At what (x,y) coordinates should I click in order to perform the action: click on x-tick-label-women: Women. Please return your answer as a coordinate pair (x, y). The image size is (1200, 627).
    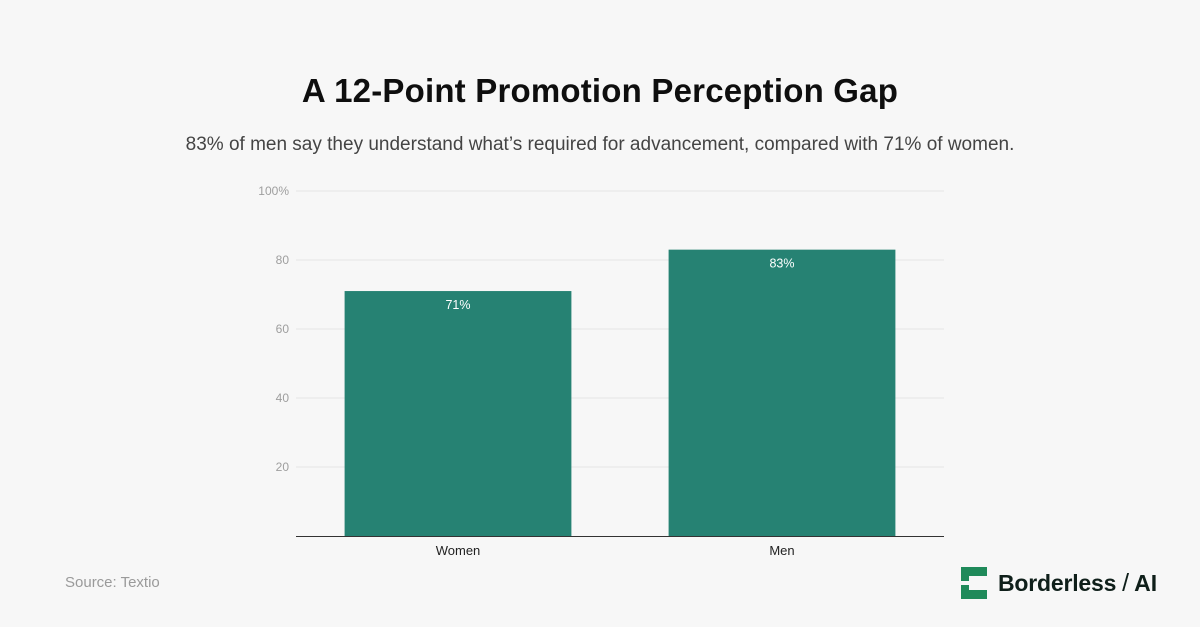
    Looking at the image, I should click on (458, 550).